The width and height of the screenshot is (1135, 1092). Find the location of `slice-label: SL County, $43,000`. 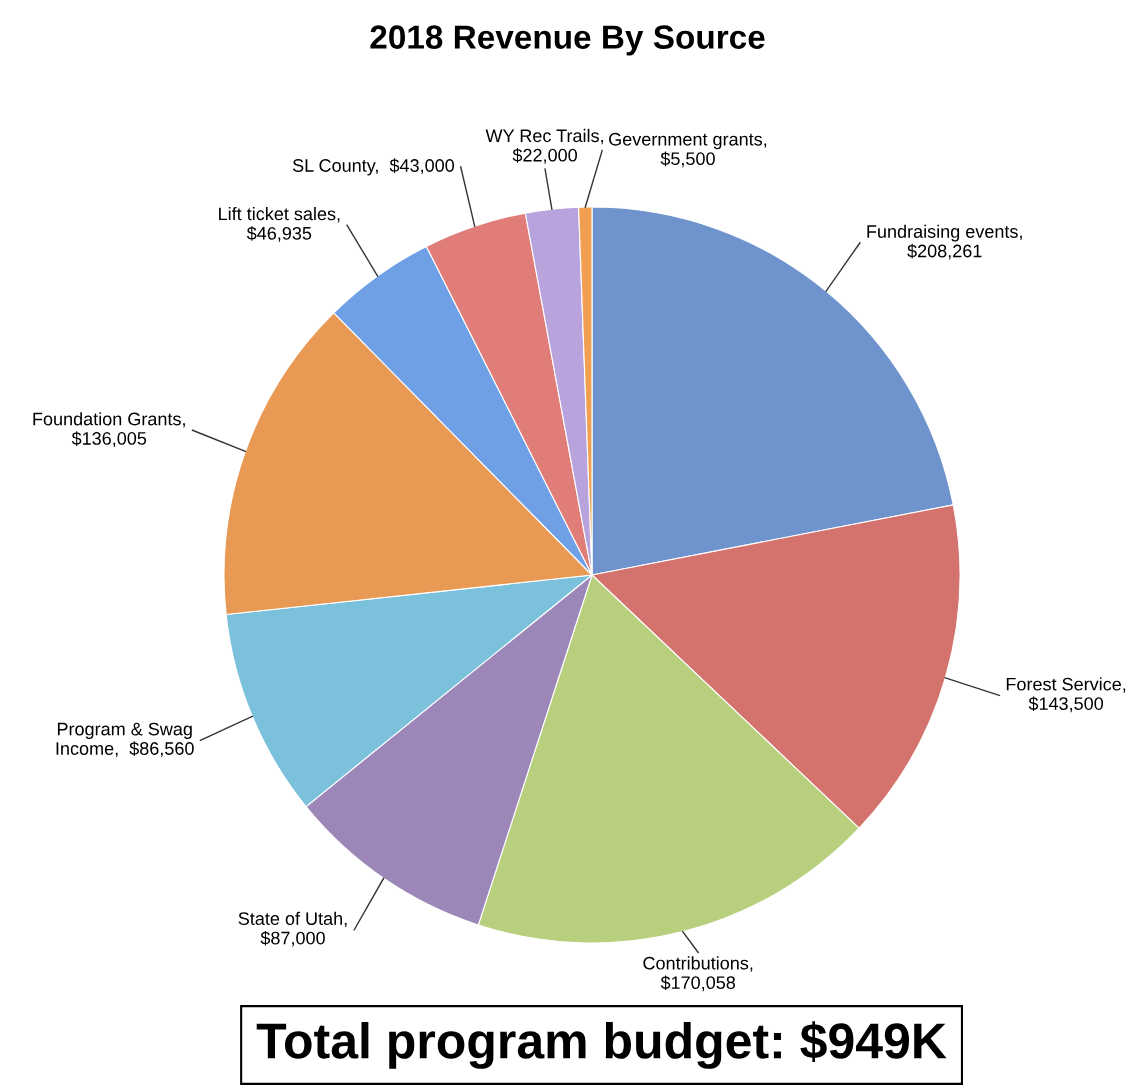

slice-label: SL County, $43,000 is located at coordinates (373, 167).